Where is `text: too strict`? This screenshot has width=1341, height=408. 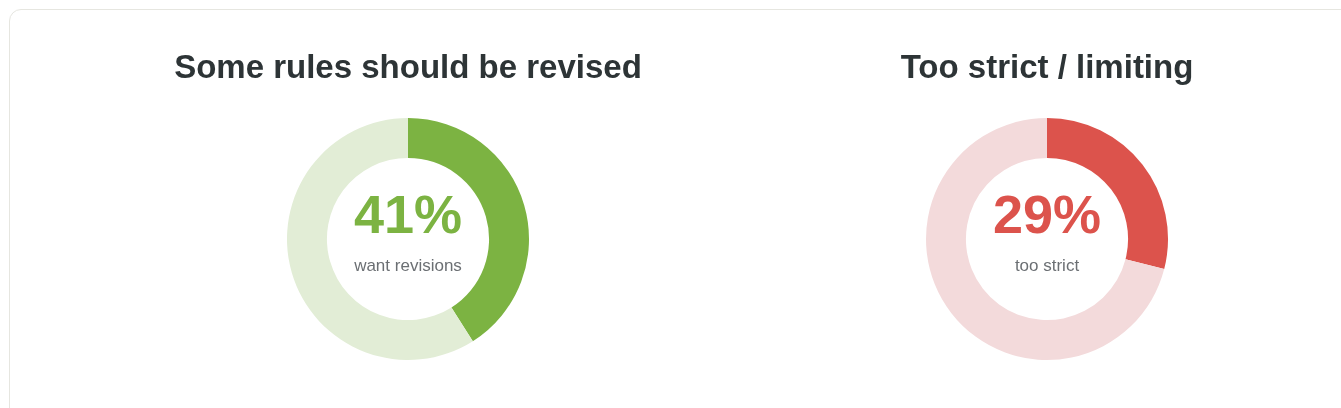 text: too strict is located at coordinates (1047, 265).